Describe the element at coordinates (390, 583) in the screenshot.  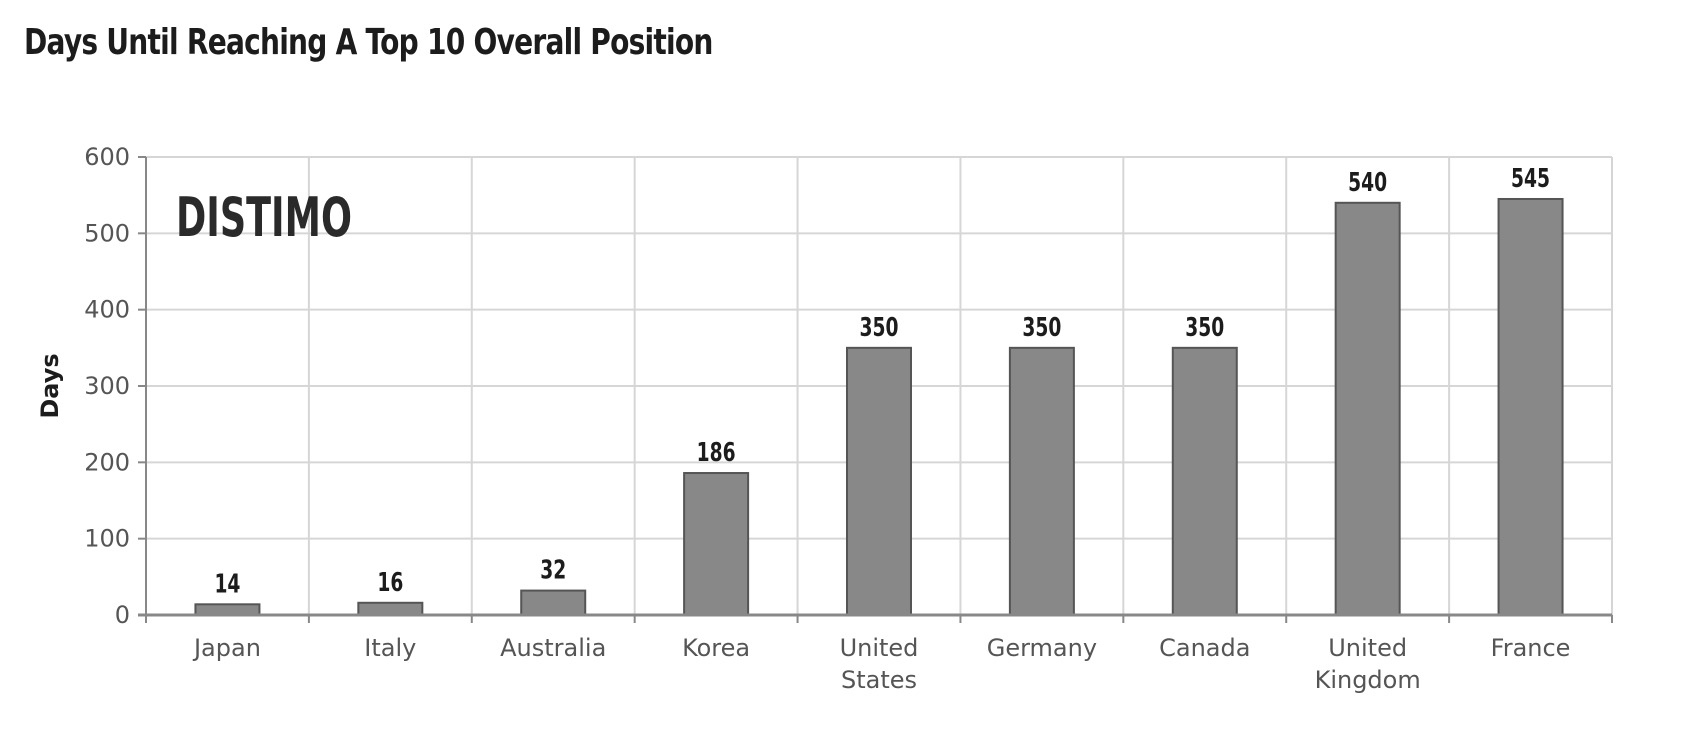
I see `data-label: 16` at that location.